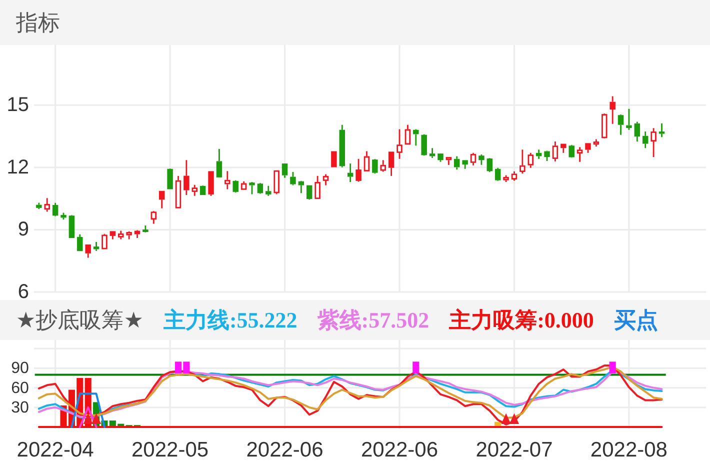 The height and width of the screenshot is (472, 710). Describe the element at coordinates (17, 167) in the screenshot. I see `y-tick-label: 12` at that location.